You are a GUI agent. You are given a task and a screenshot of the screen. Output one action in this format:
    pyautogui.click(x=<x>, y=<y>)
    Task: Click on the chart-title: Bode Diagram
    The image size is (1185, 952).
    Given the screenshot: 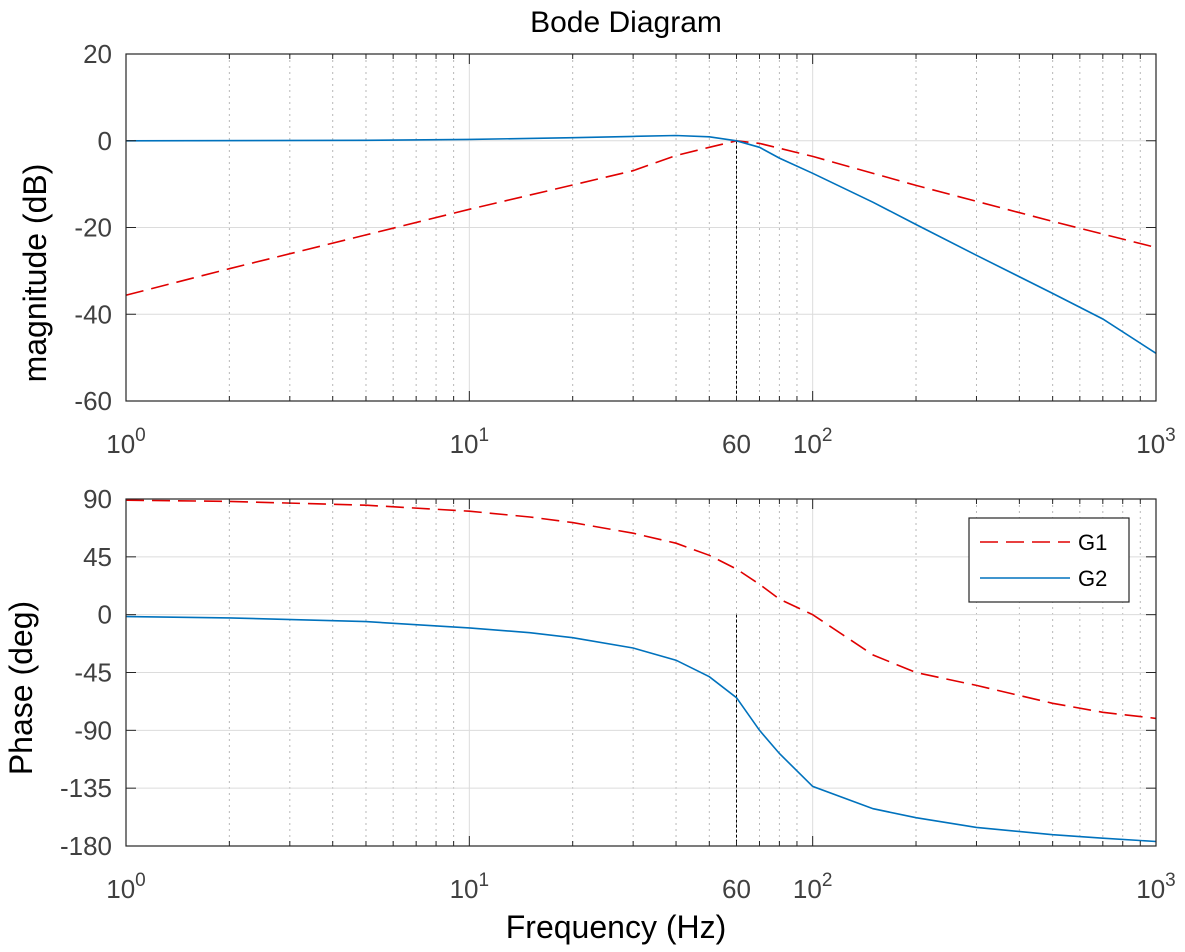 What is the action you would take?
    pyautogui.click(x=626, y=22)
    